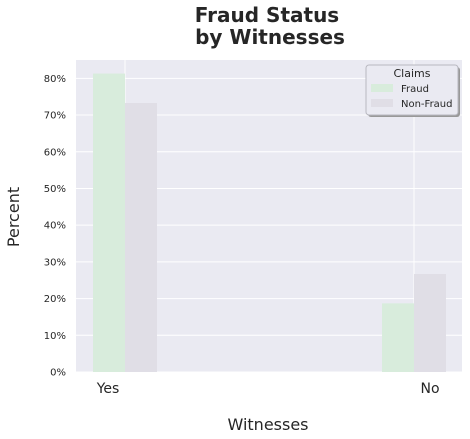  I want to click on y-tick-label: 40%, so click(55, 226).